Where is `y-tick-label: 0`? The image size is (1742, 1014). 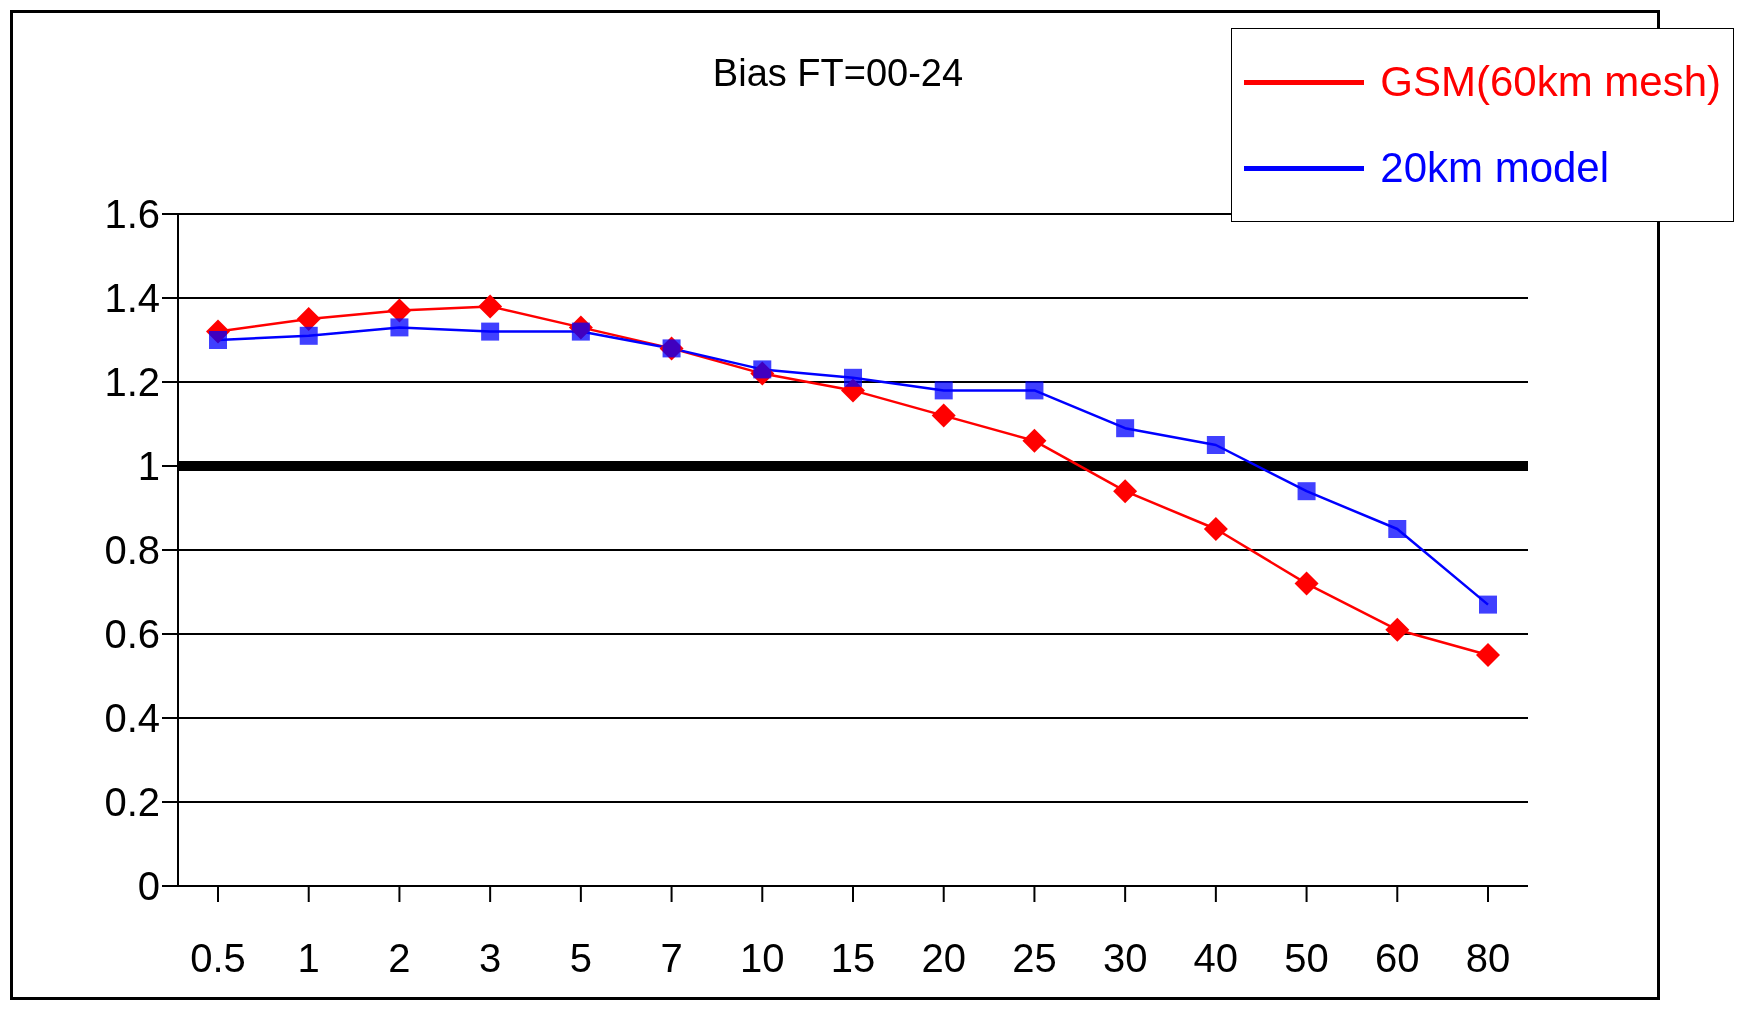 y-tick-label: 0 is located at coordinates (148, 886).